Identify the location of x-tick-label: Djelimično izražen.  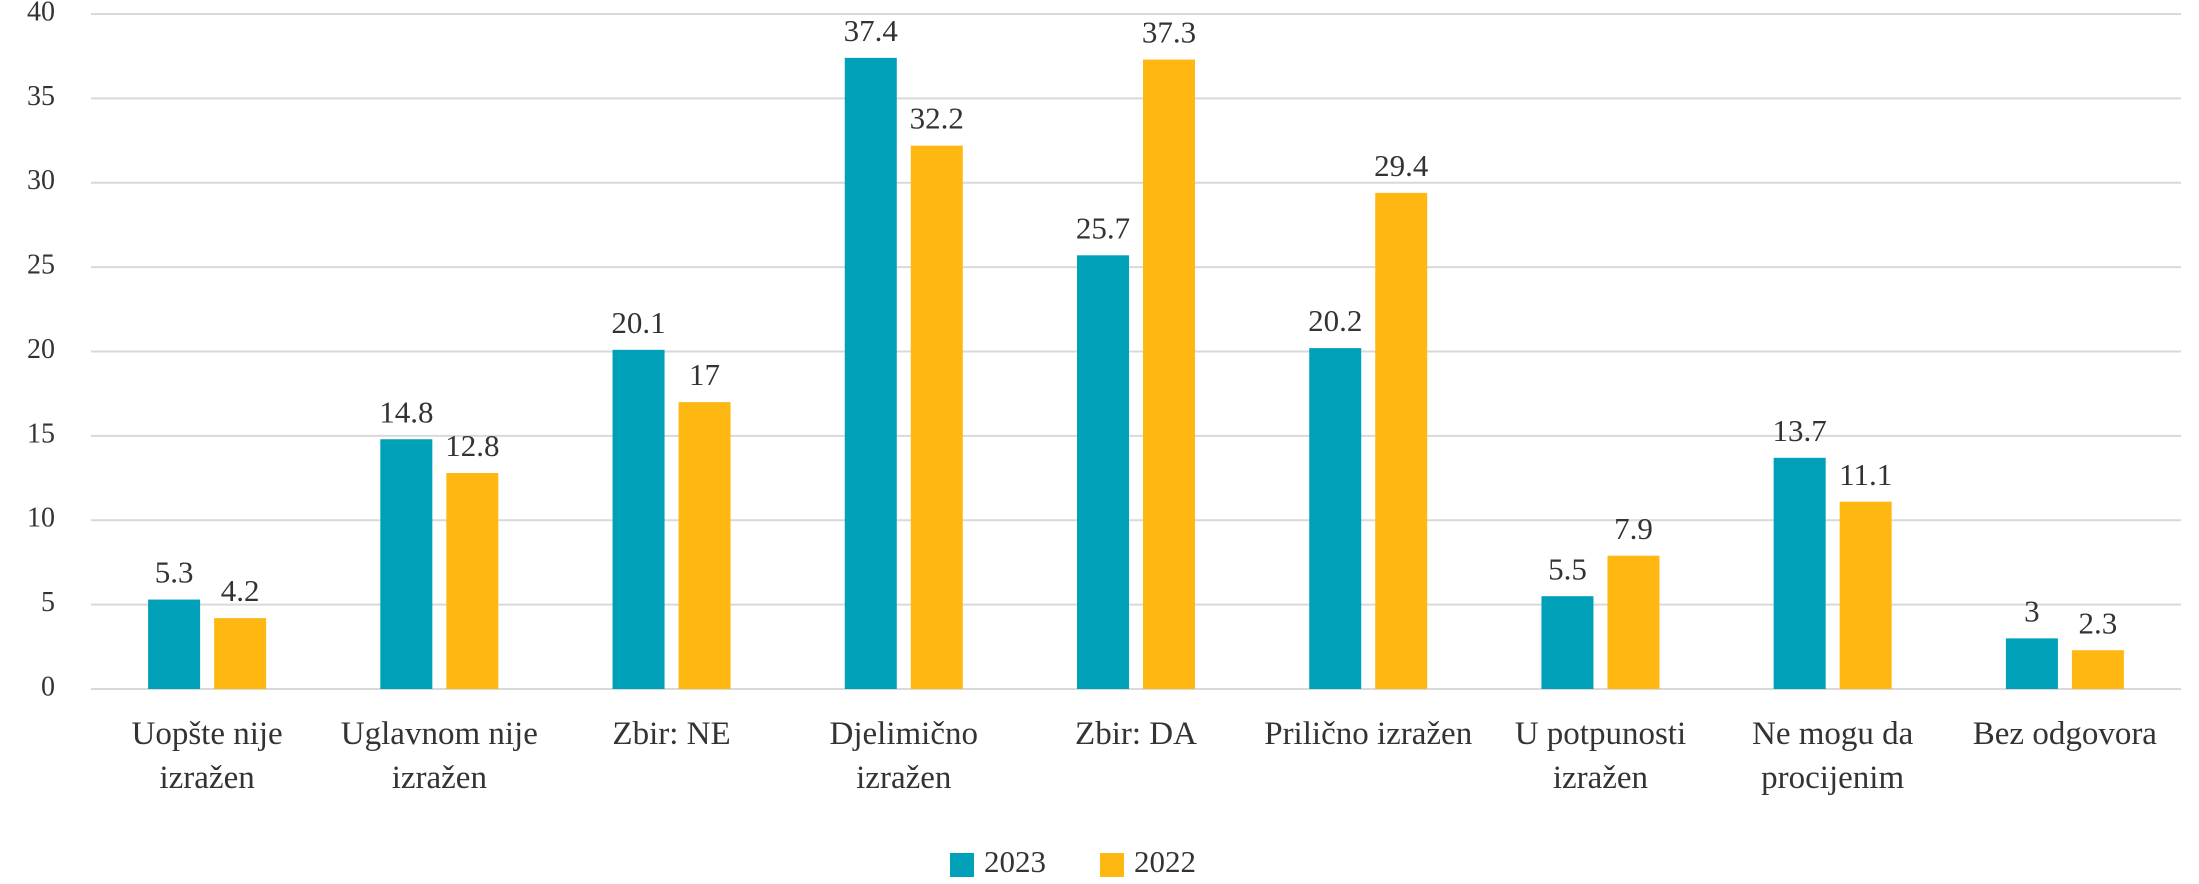
(903, 756).